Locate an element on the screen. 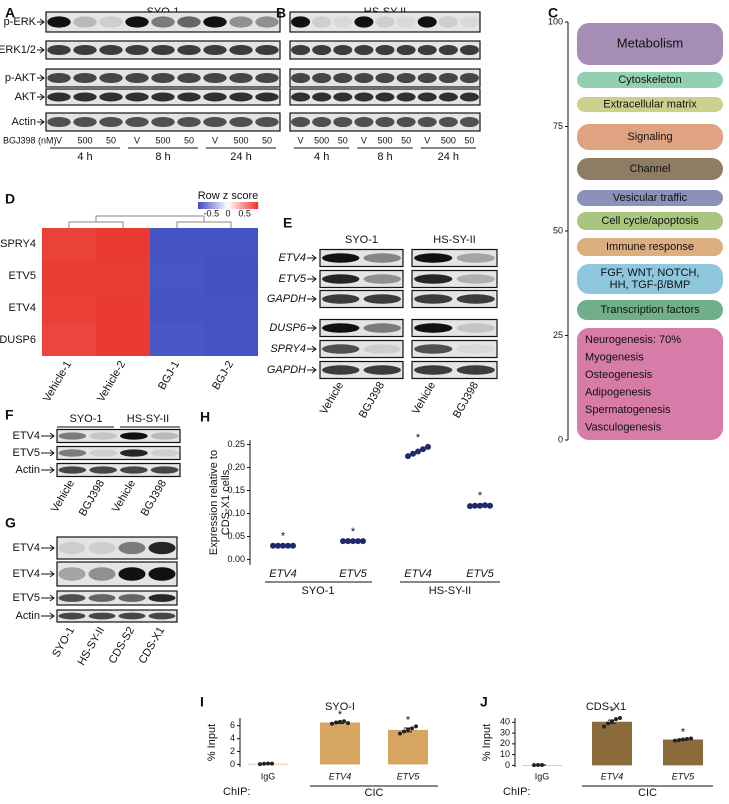 The height and width of the screenshot is (804, 729). y-axis-label: Expression relative to is located at coordinates (214, 502).